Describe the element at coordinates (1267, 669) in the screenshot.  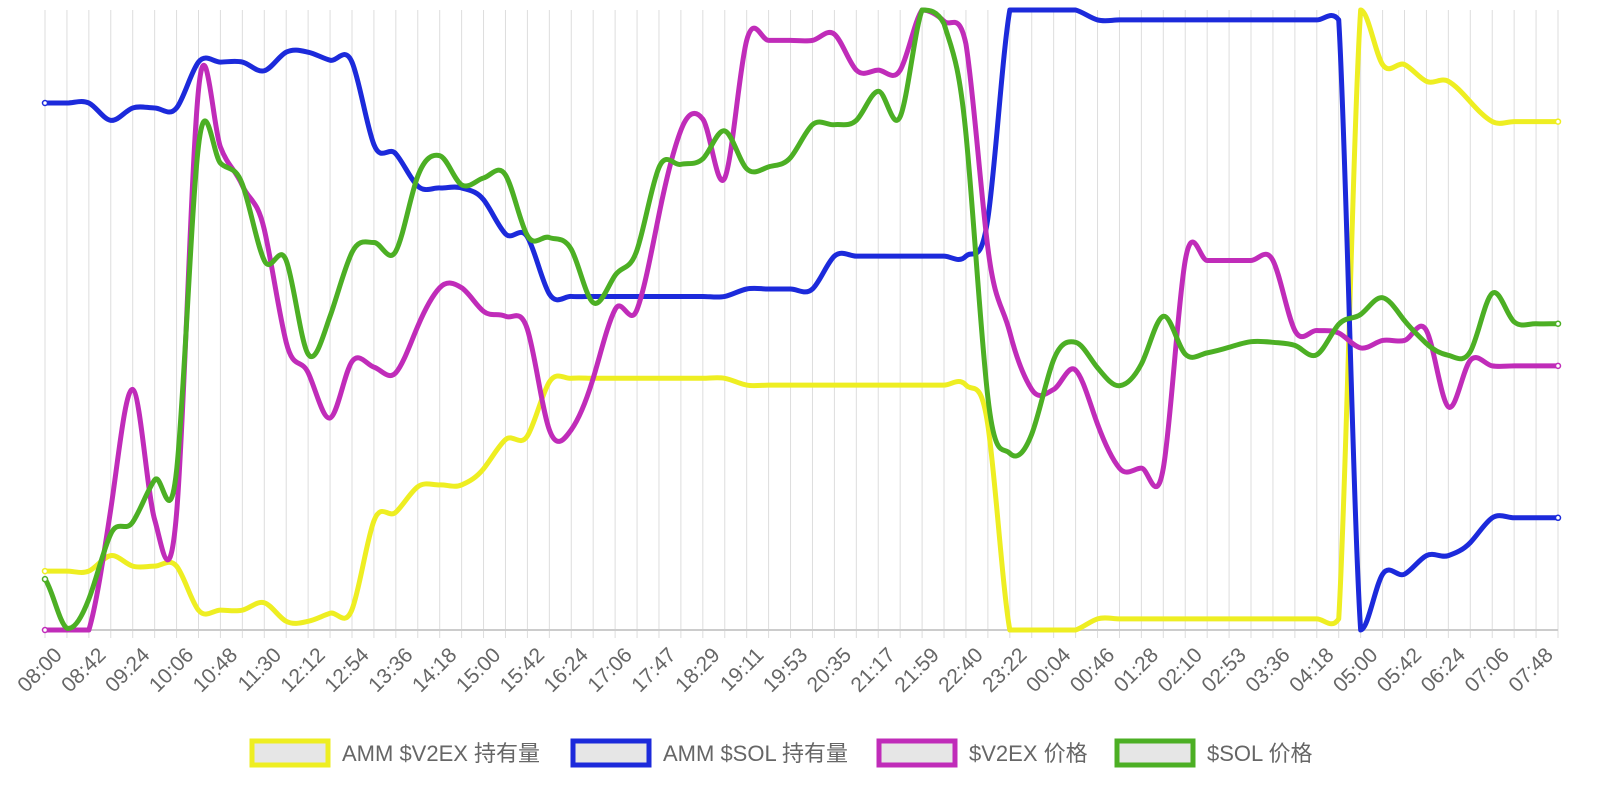
I see `x-tick-label: 03:36` at that location.